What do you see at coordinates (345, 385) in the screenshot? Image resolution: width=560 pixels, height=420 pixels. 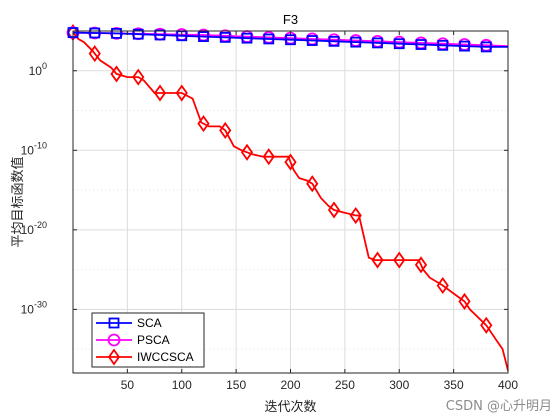 I see `x-tick-label: 250` at bounding box center [345, 385].